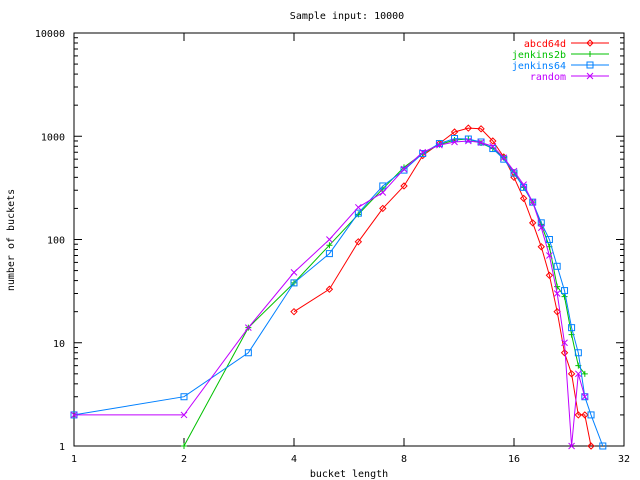 This screenshot has height=480, width=640. What do you see at coordinates (11, 240) in the screenshot?
I see `y-axis-label: number of buckets` at bounding box center [11, 240].